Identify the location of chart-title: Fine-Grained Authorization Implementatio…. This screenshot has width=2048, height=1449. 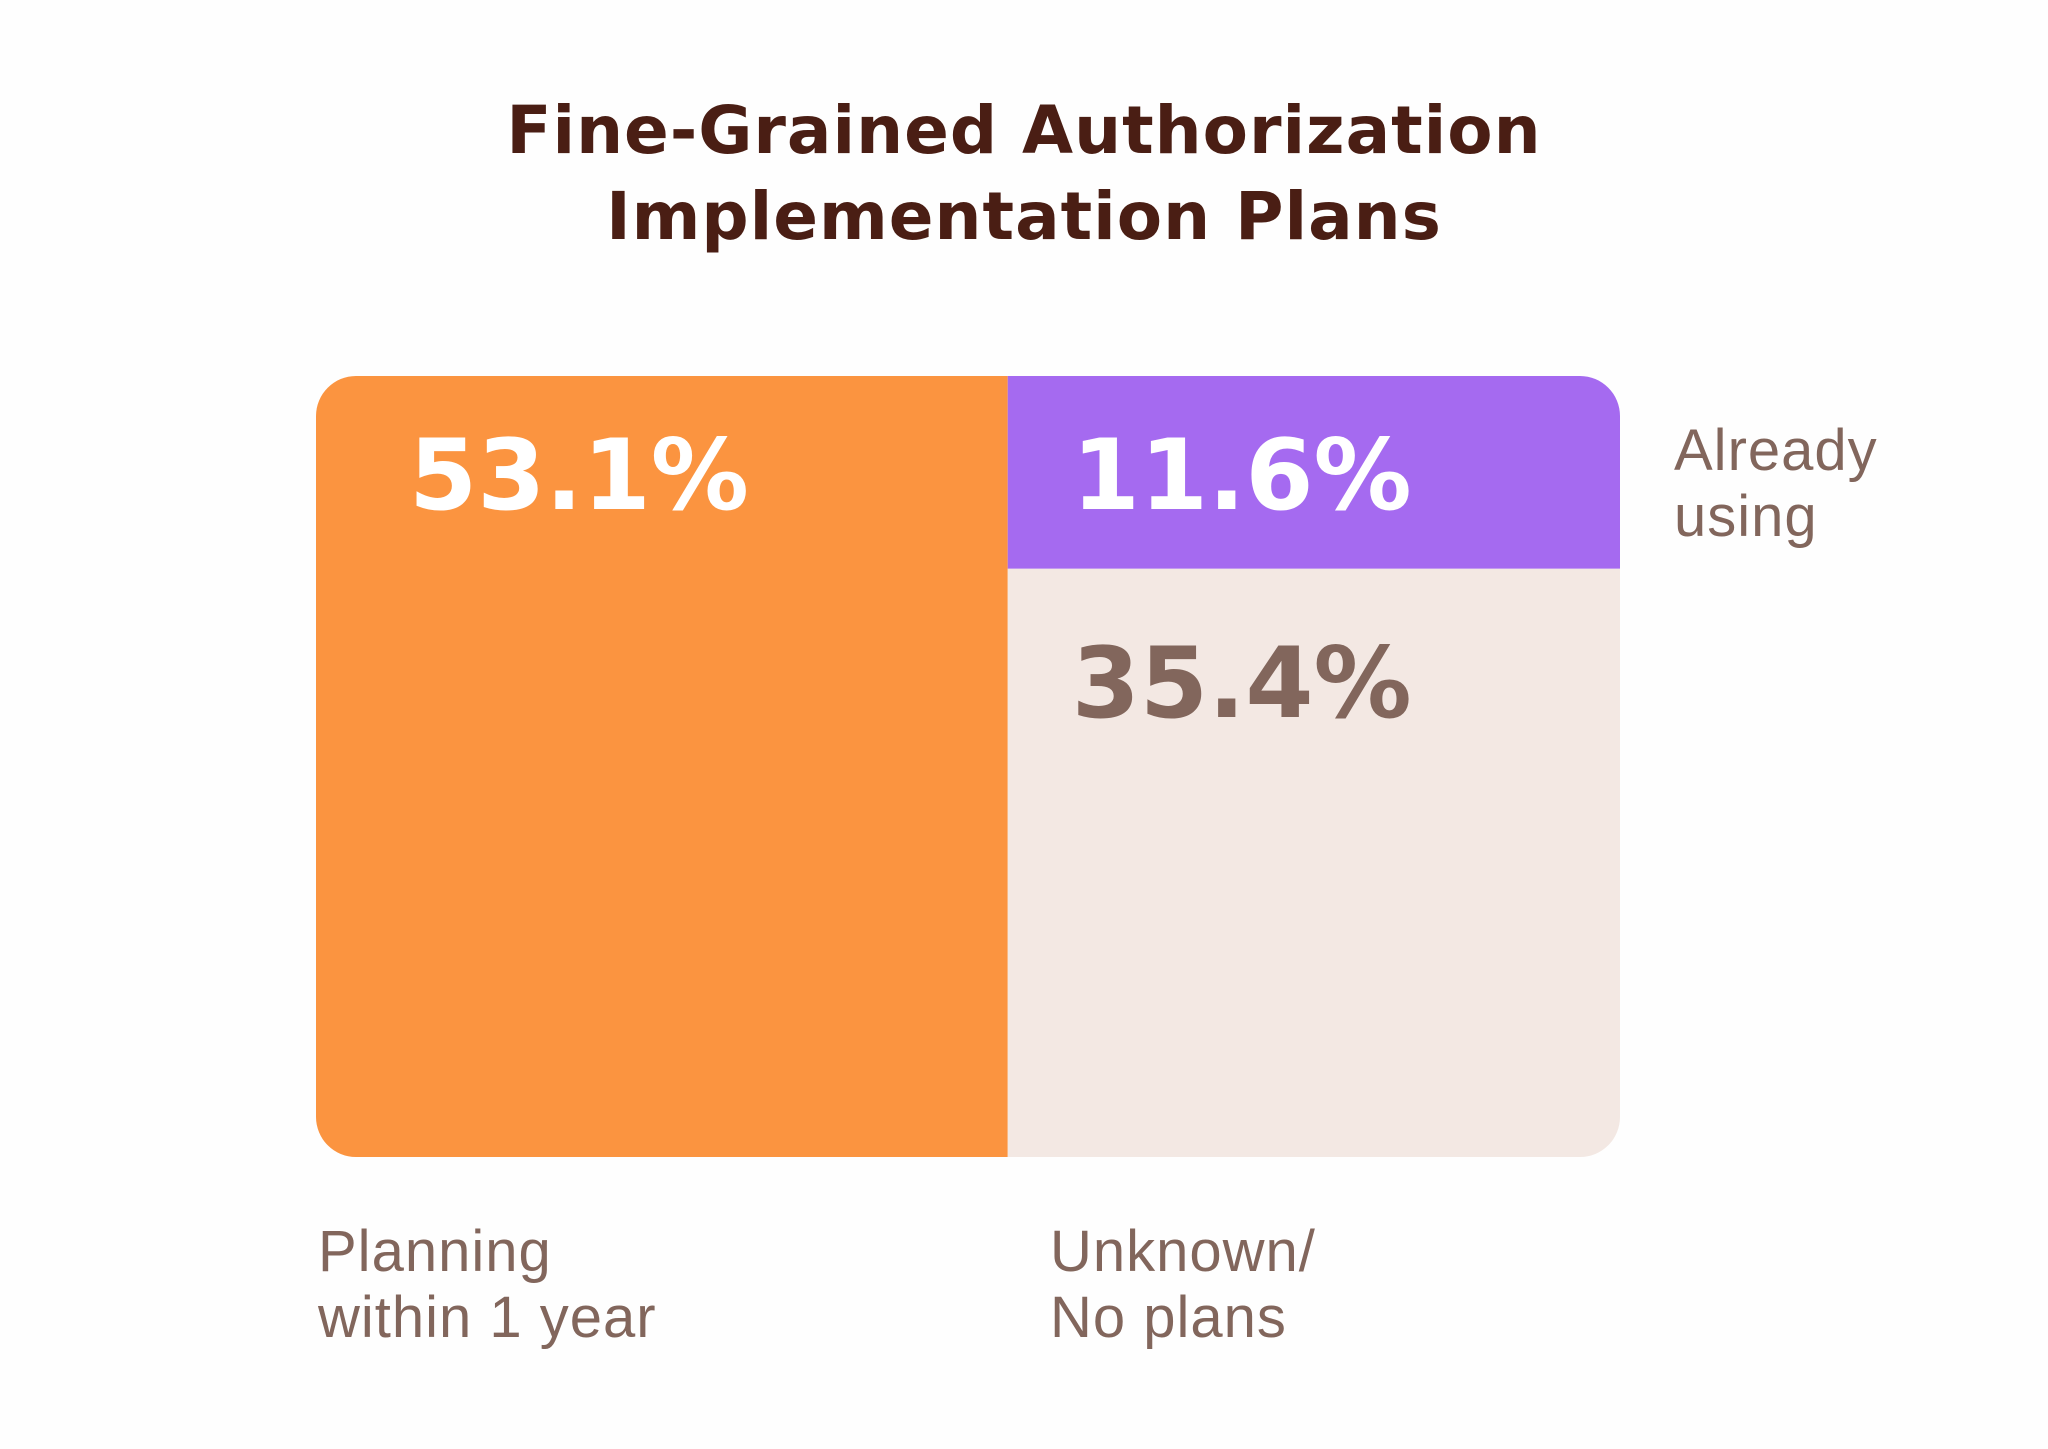
(1024, 174).